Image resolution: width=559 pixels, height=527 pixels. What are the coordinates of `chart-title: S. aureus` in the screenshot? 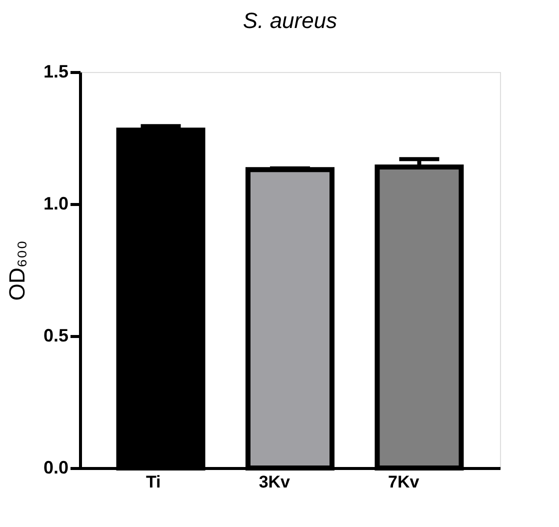 It's located at (290, 20).